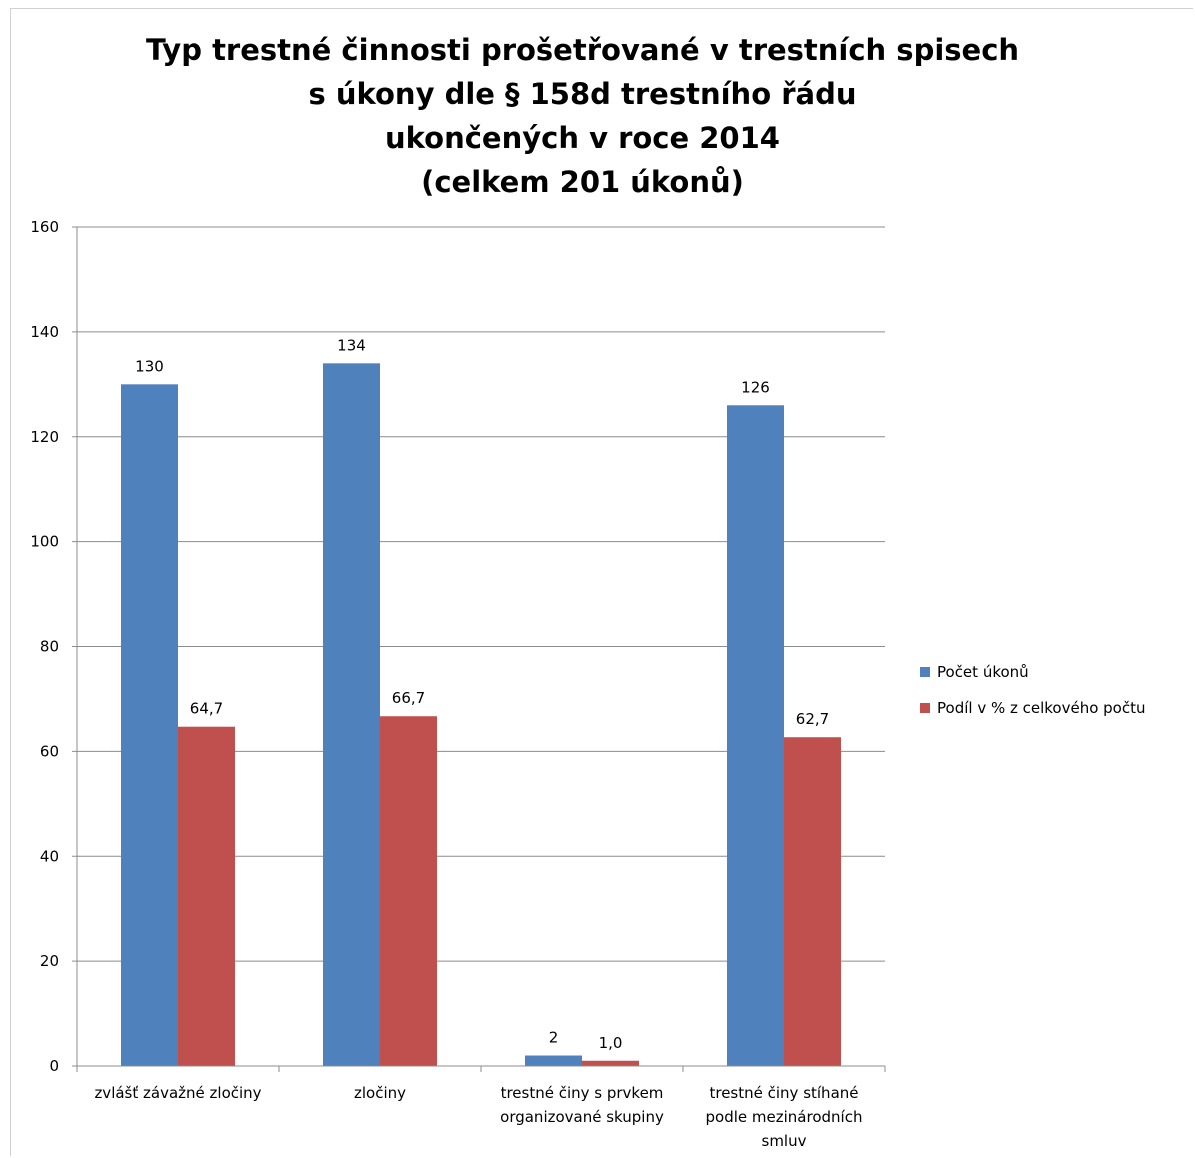  Describe the element at coordinates (149, 366) in the screenshot. I see `data-label: 130` at that location.